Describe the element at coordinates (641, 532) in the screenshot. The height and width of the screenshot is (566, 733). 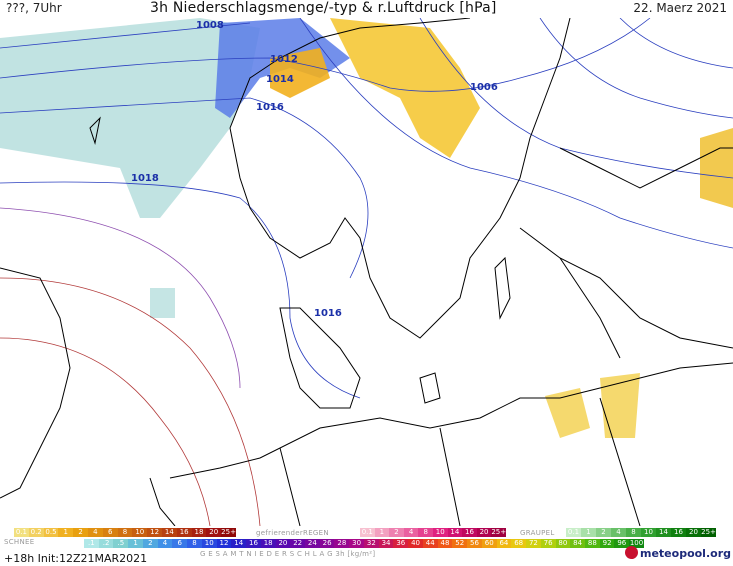
I see `graupel-scale: 0.1 1 2 4 8 10 14 16 20 25+` at that location.